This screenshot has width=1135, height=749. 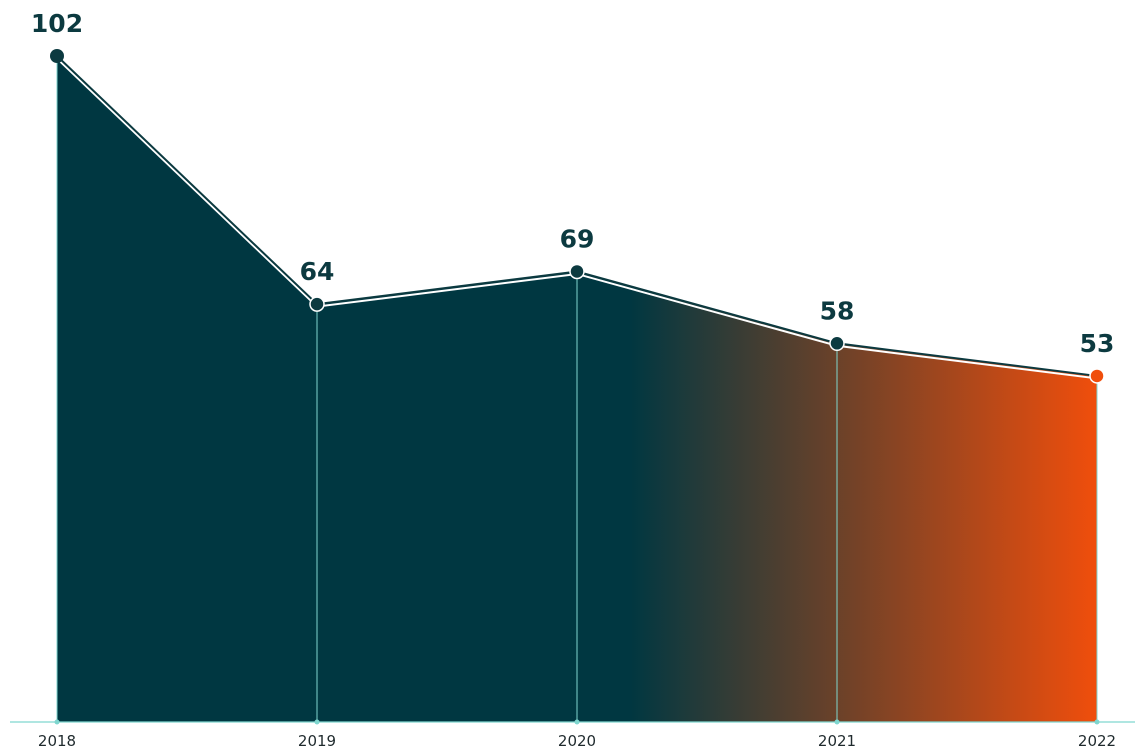 What do you see at coordinates (837, 343) in the screenshot?
I see `data-point-2021` at bounding box center [837, 343].